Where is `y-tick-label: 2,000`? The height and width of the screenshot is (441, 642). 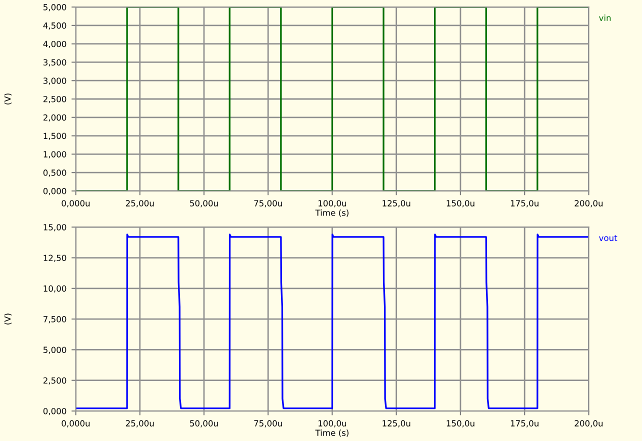 y-tick-label: 2,000 is located at coordinates (54, 118).